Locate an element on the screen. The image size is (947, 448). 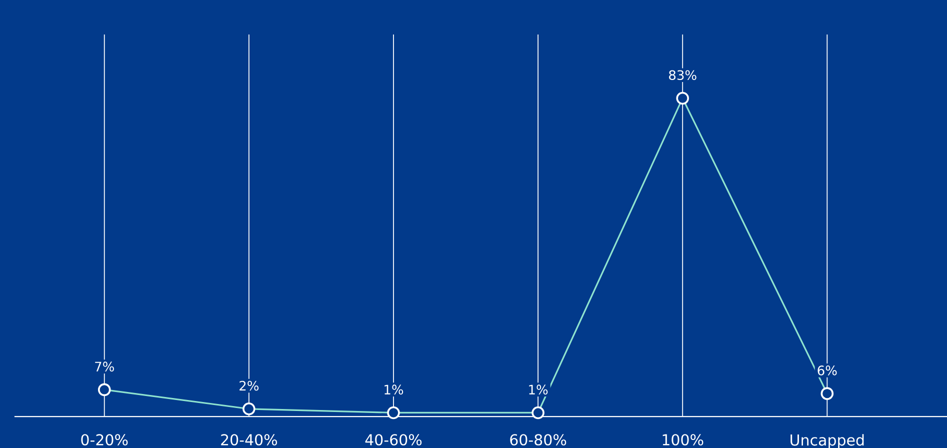
x-tick-label: 60-80% is located at coordinates (538, 440).